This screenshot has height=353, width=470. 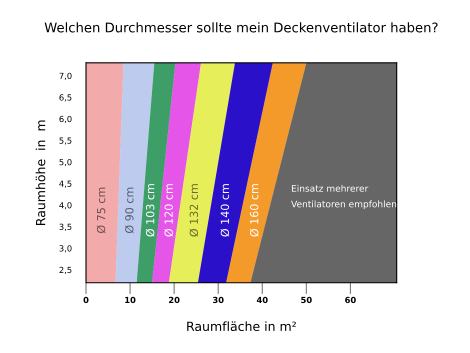 I want to click on x-tick-label: 50, so click(x=306, y=300).